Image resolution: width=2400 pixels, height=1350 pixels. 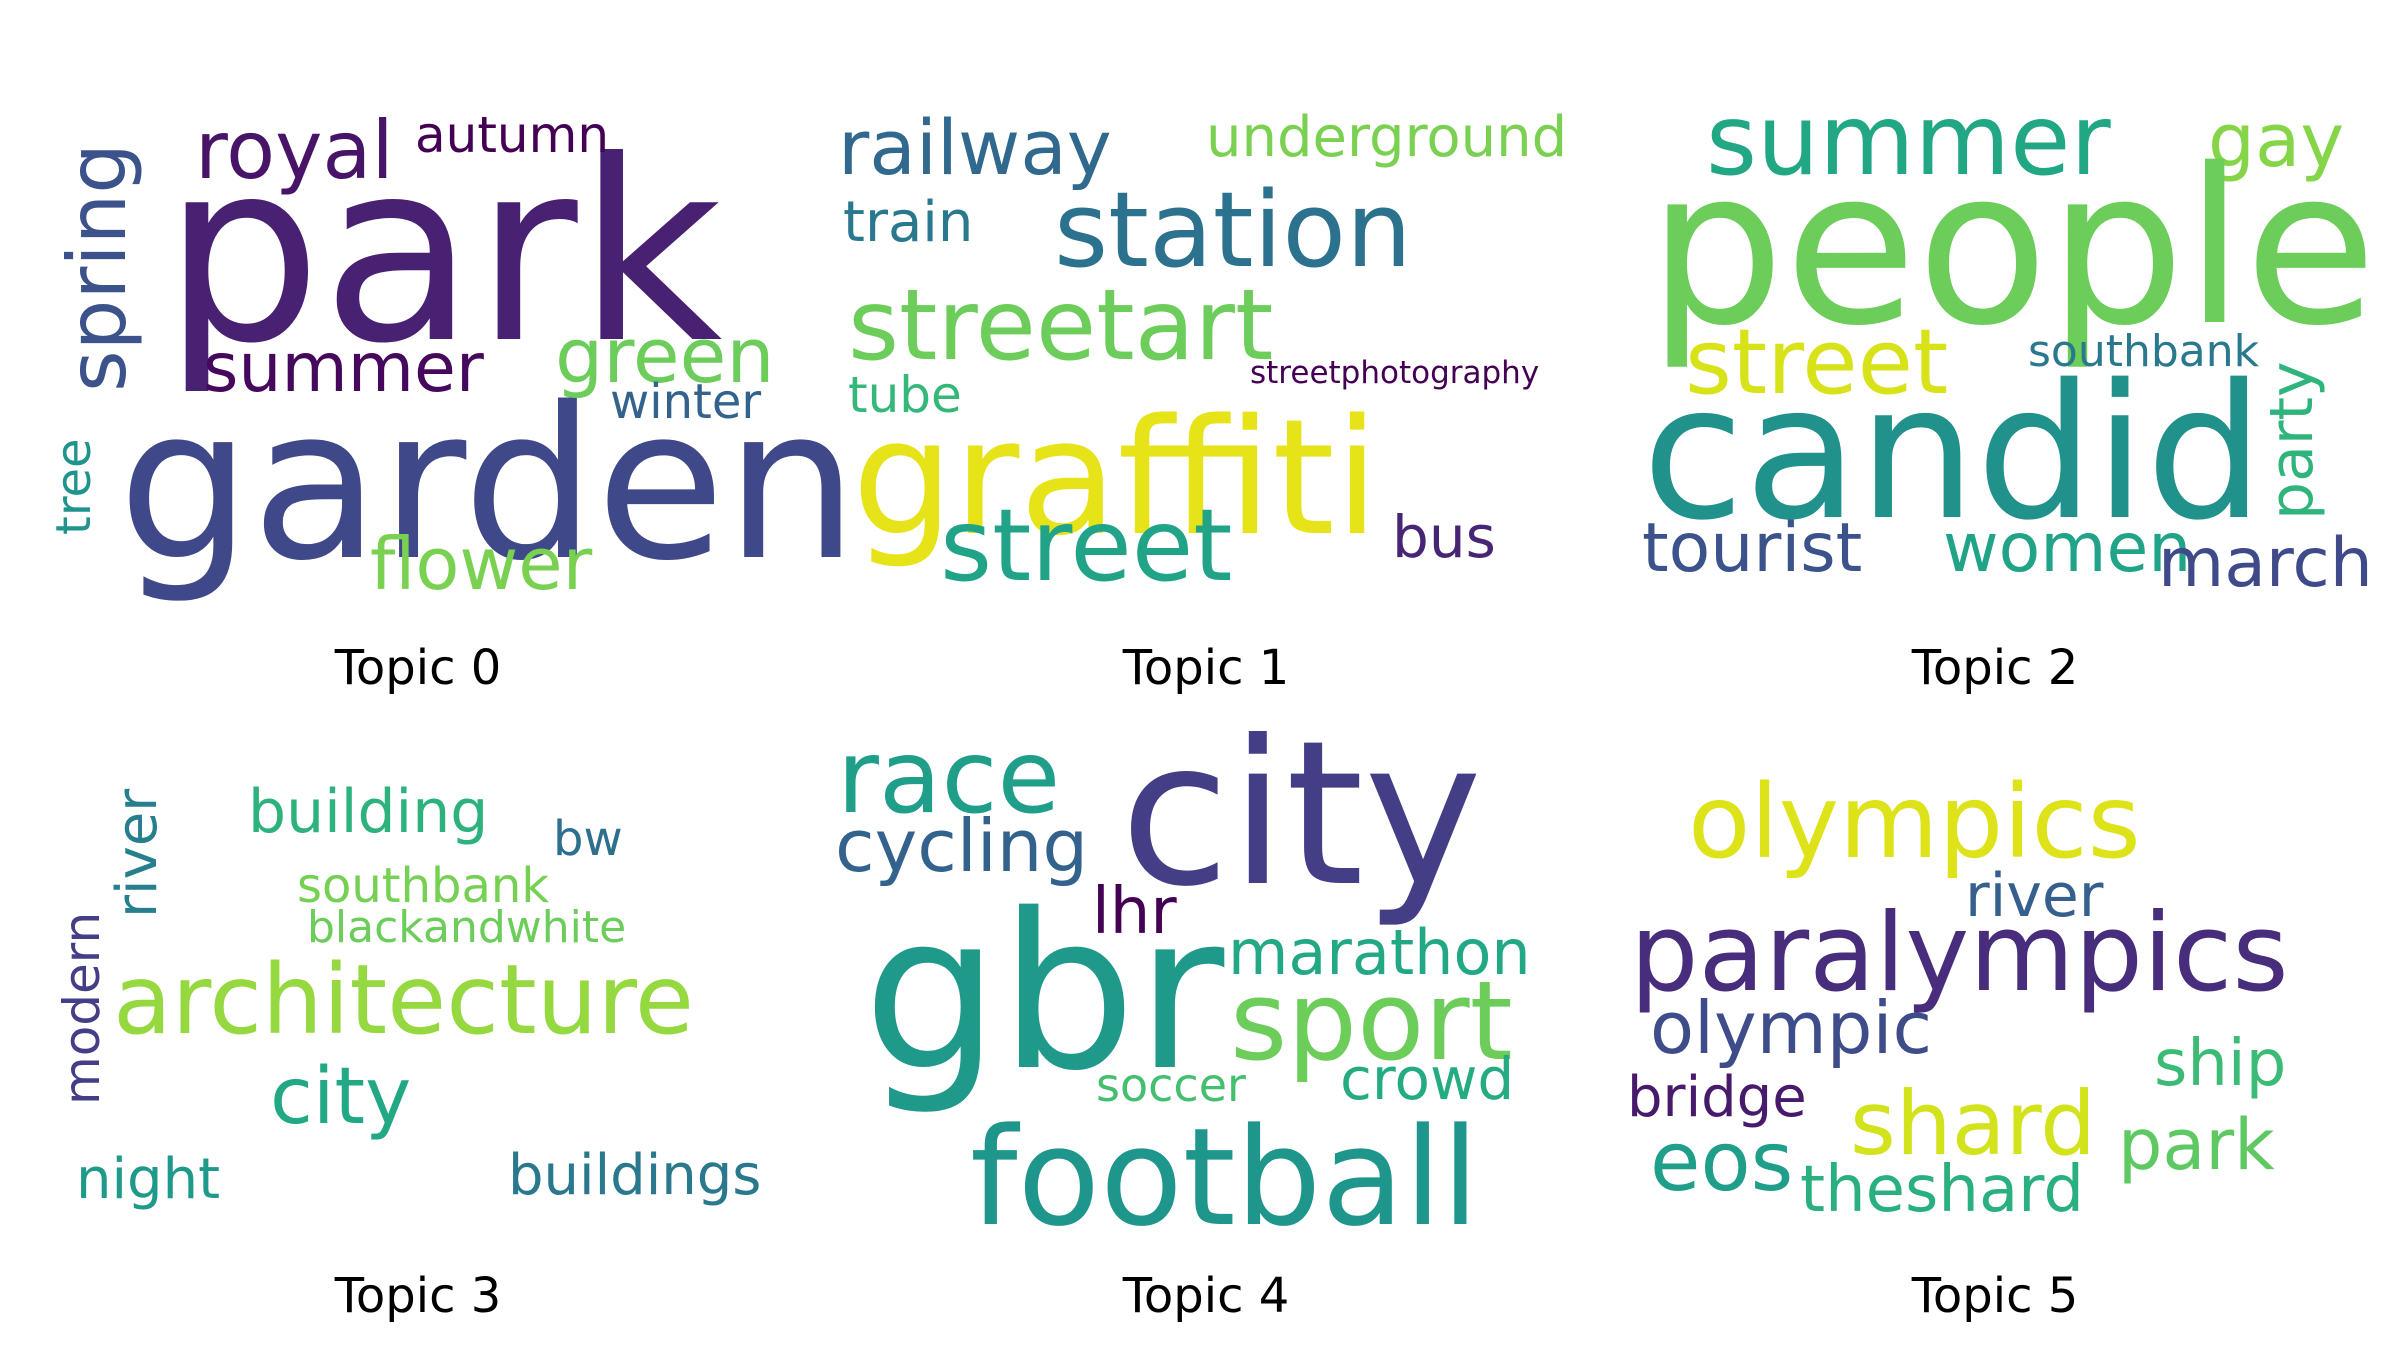 I want to click on word-bw: bw, so click(x=588, y=839).